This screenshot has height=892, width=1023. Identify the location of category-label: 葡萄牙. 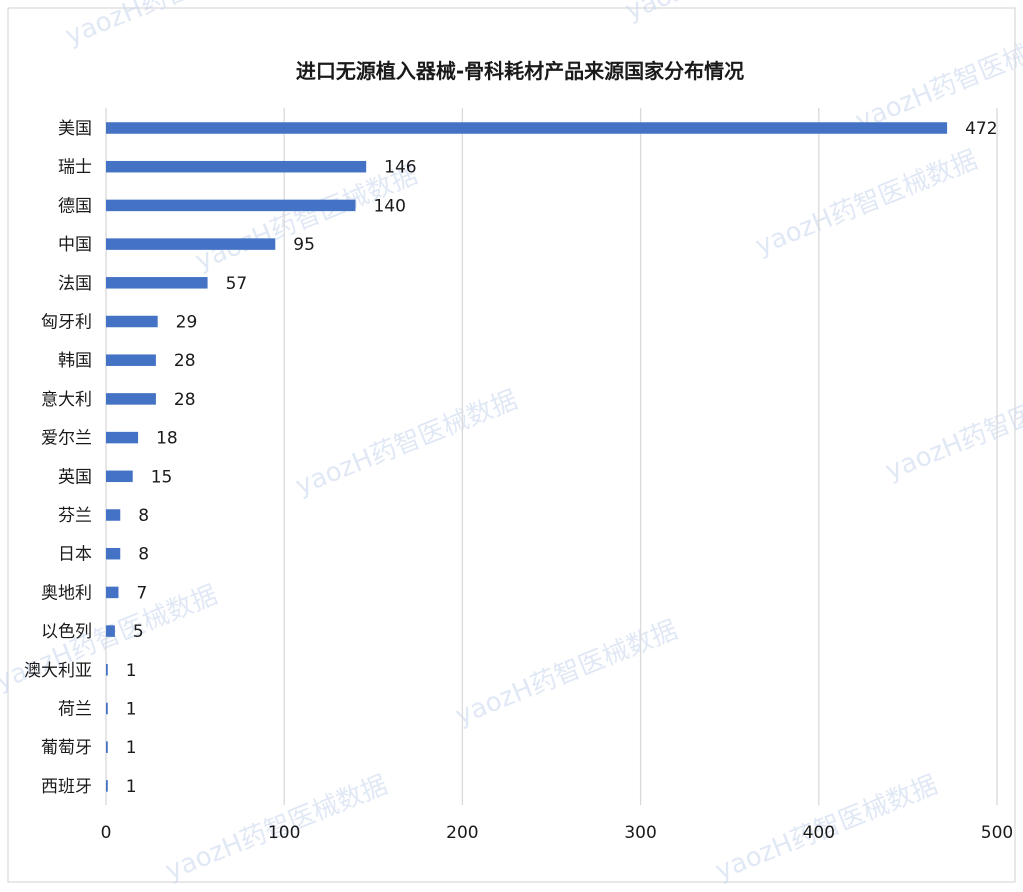
(66, 748).